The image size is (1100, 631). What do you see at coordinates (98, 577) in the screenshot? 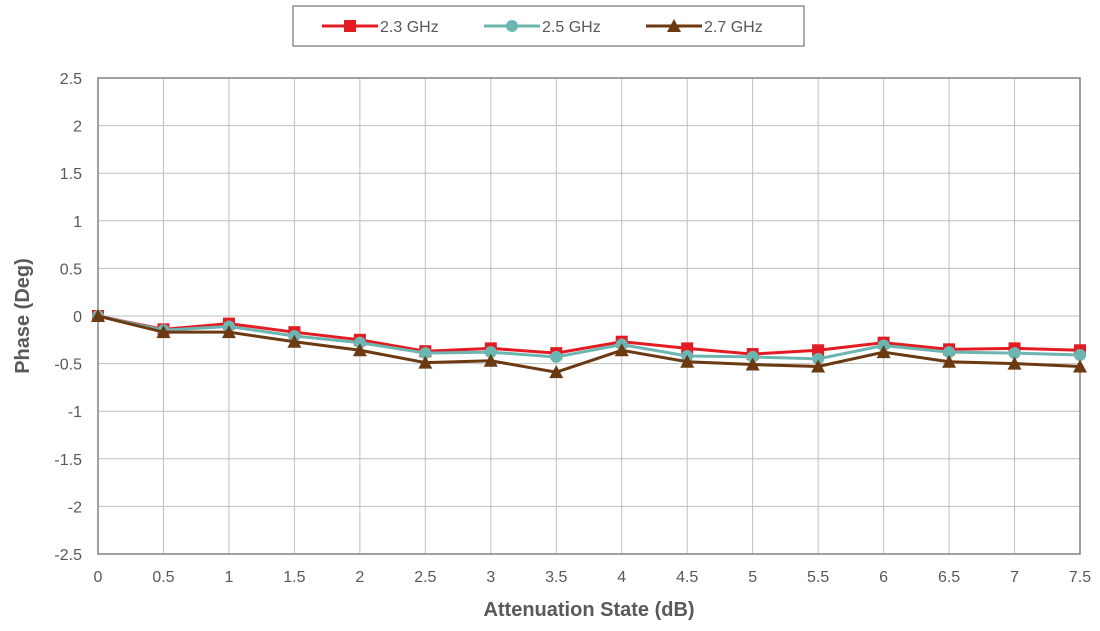
I see `x-tick-label: 0` at bounding box center [98, 577].